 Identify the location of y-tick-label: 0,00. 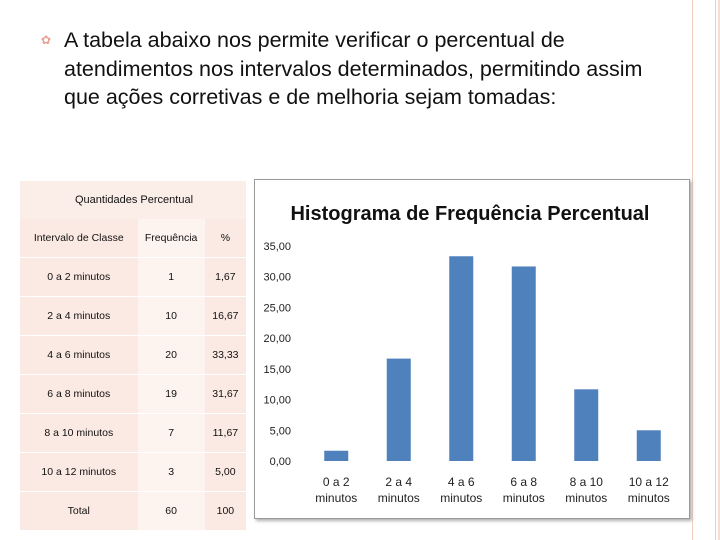
(280, 462).